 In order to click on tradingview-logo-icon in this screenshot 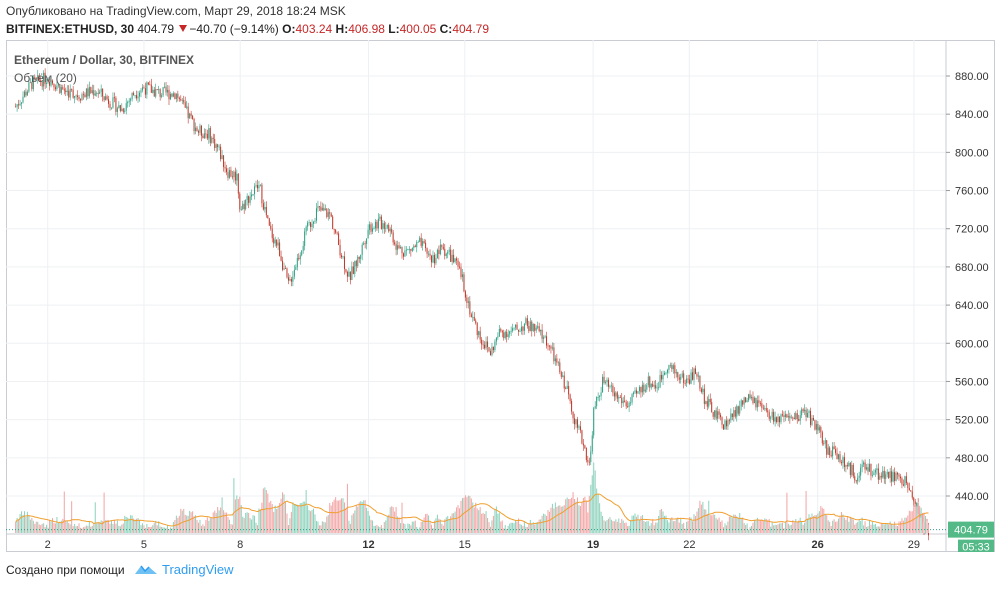, I will do `click(146, 570)`.